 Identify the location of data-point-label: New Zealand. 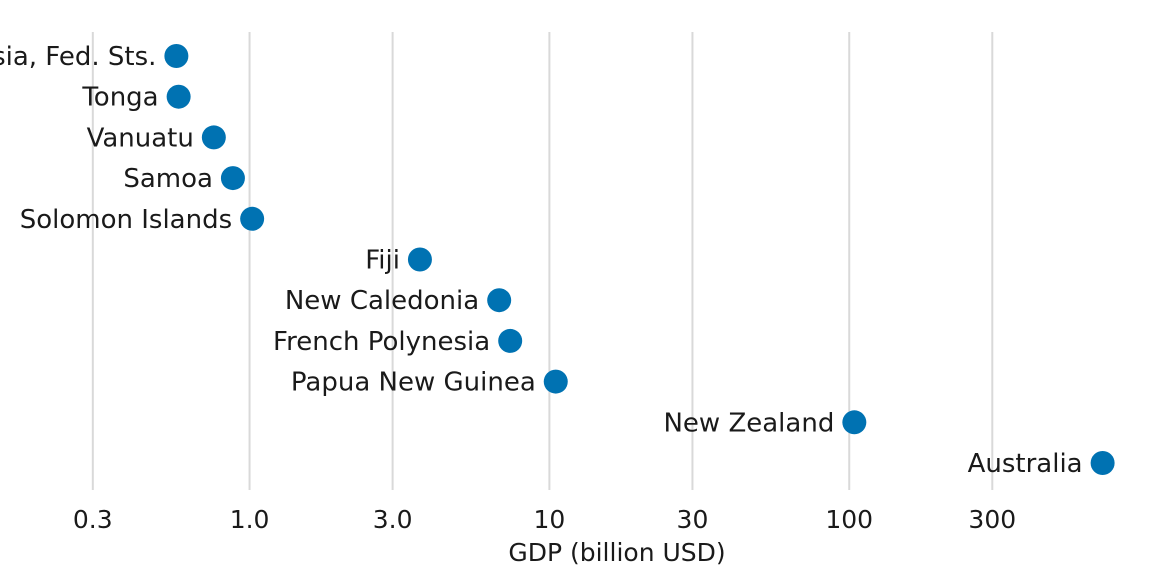
(748, 423).